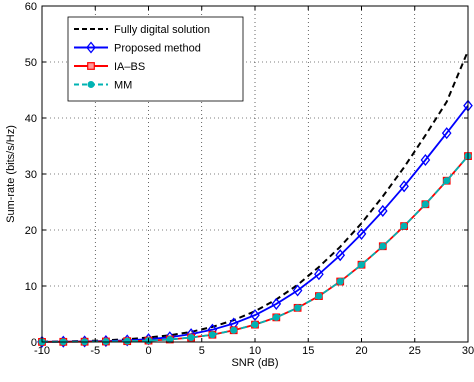  What do you see at coordinates (308, 351) in the screenshot?
I see `x-tick-label: 15` at bounding box center [308, 351].